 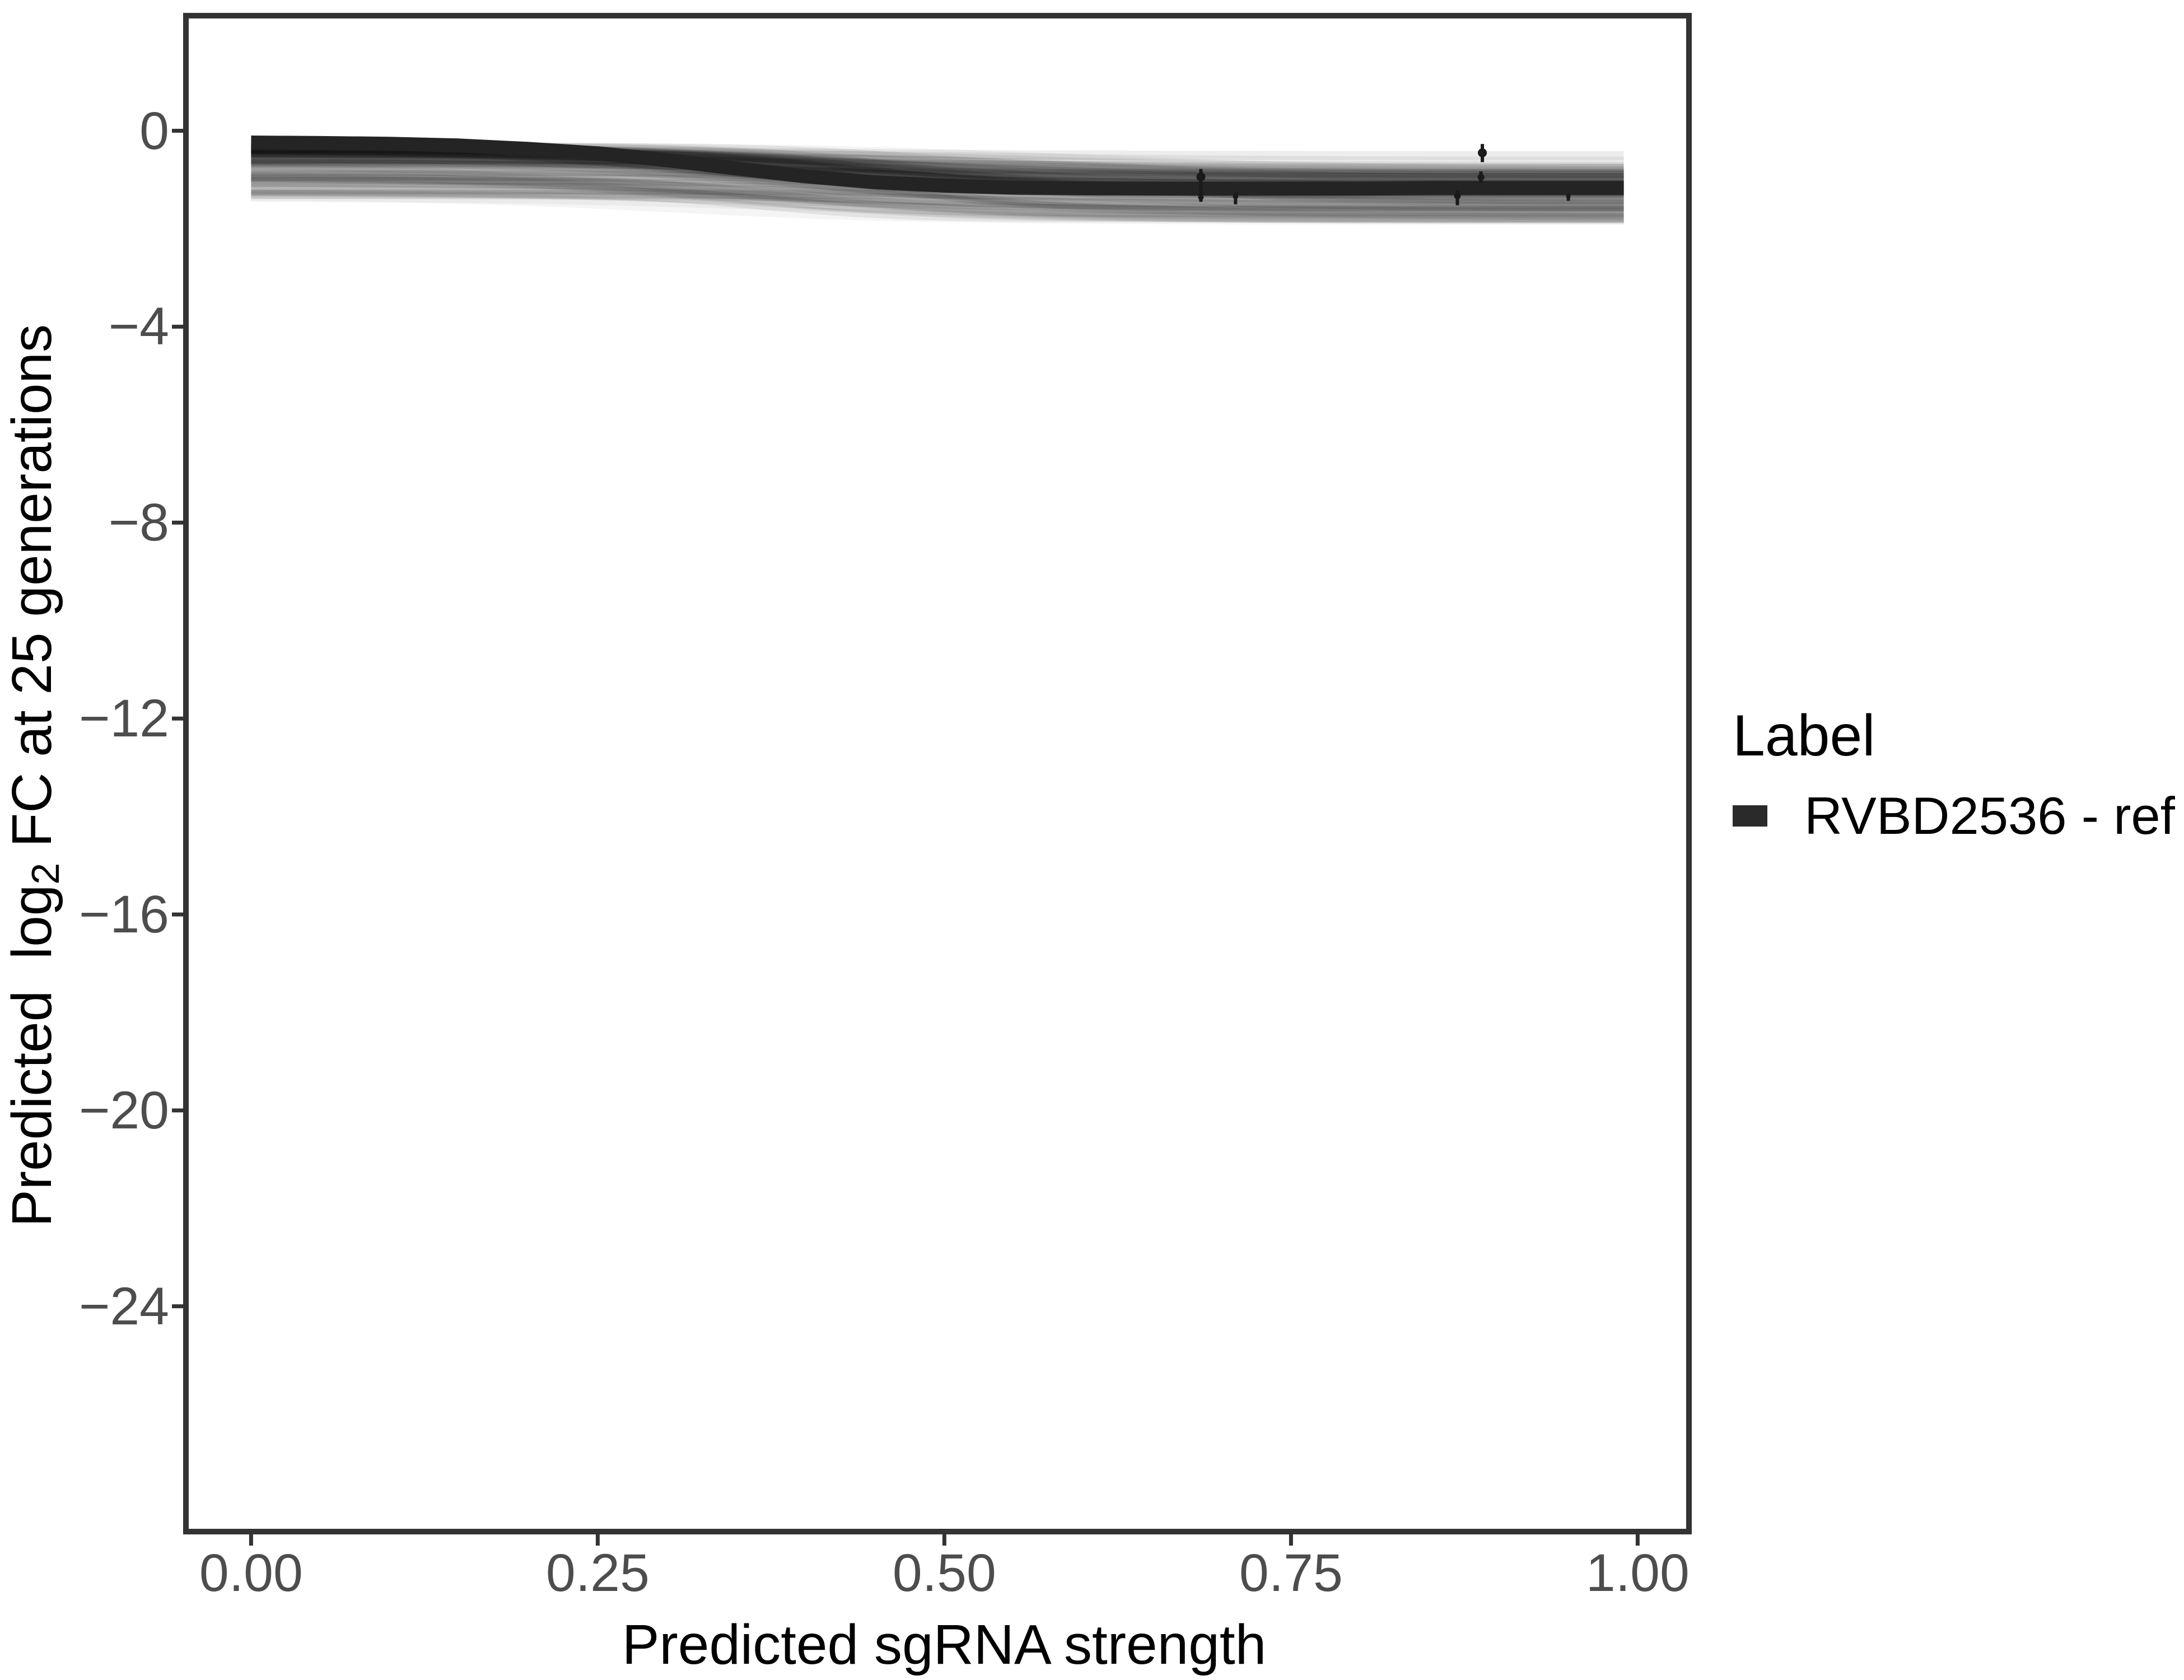 I want to click on legend-item: RVBD2536 - ref, so click(x=1954, y=816).